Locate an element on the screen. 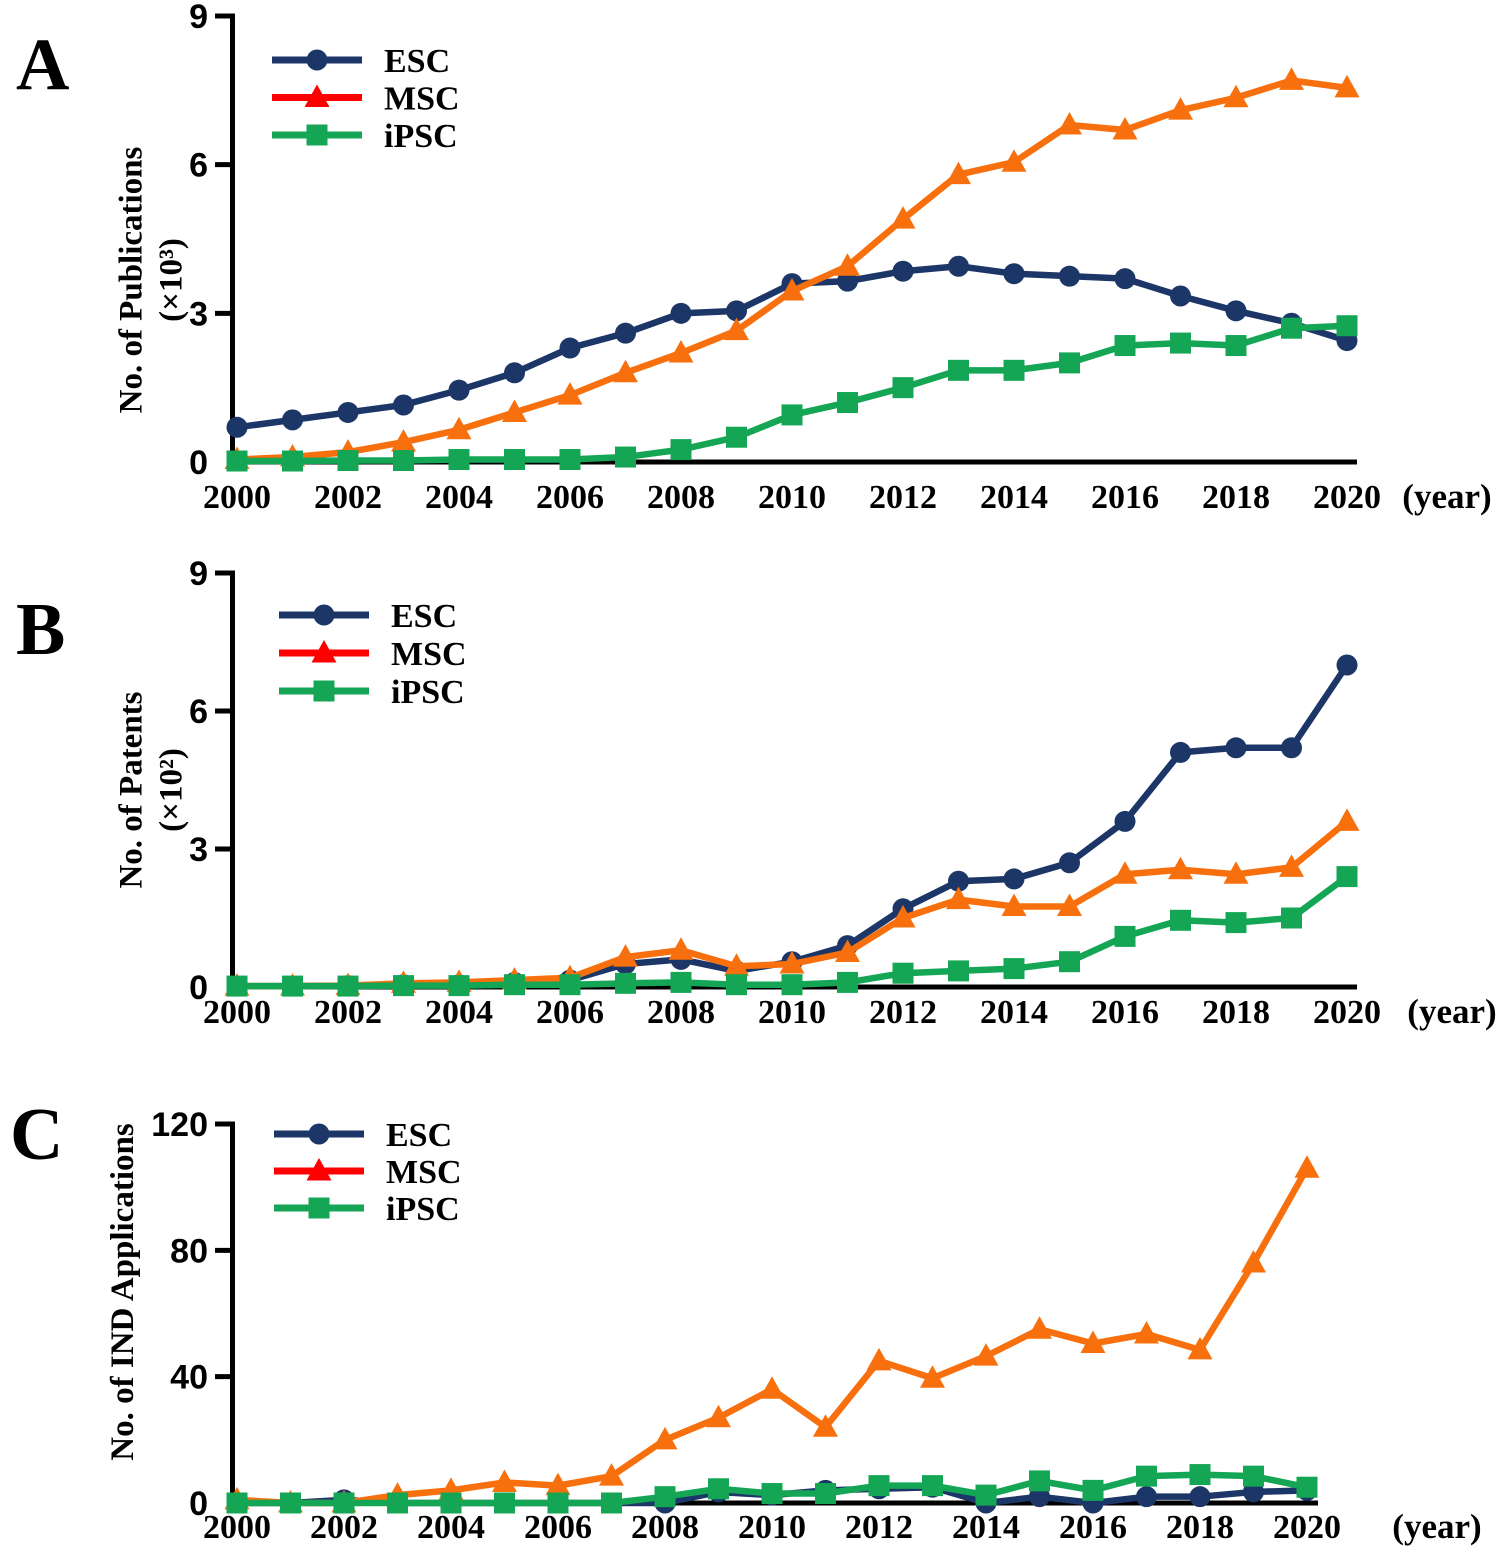  y-tick-label: 6 is located at coordinates (198, 166).